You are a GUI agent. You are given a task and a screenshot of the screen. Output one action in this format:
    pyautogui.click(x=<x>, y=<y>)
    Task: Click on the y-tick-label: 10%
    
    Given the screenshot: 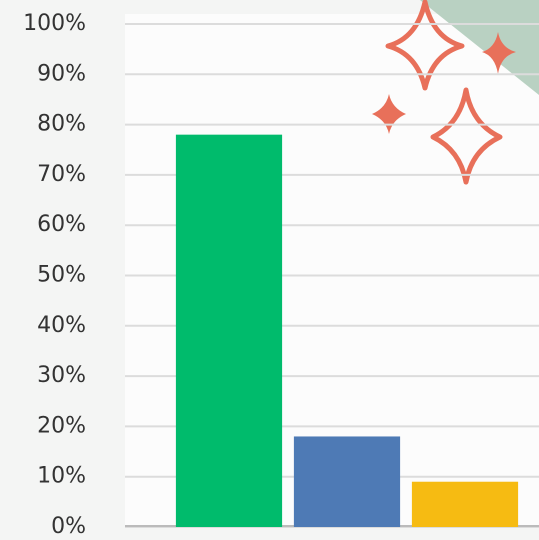 What is the action you would take?
    pyautogui.click(x=61, y=476)
    